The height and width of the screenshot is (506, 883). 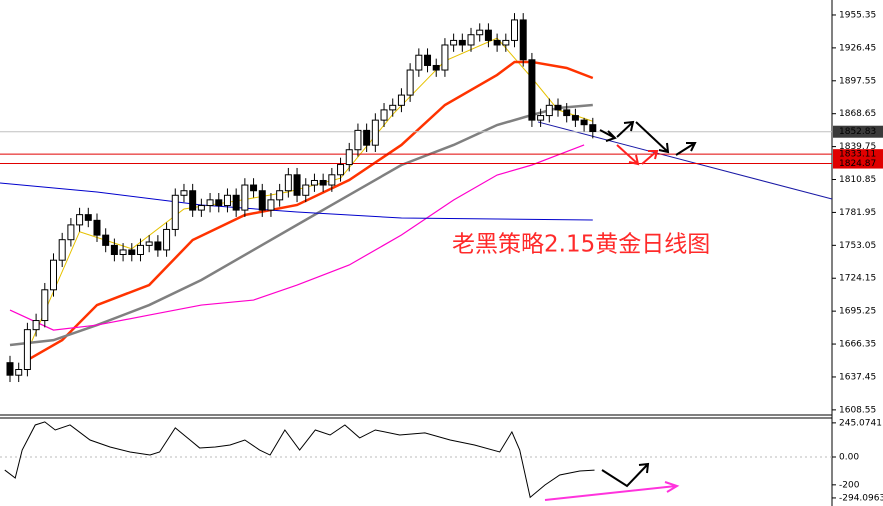 What do you see at coordinates (857, 213) in the screenshot?
I see `y-tick-label: 1781.95` at bounding box center [857, 213].